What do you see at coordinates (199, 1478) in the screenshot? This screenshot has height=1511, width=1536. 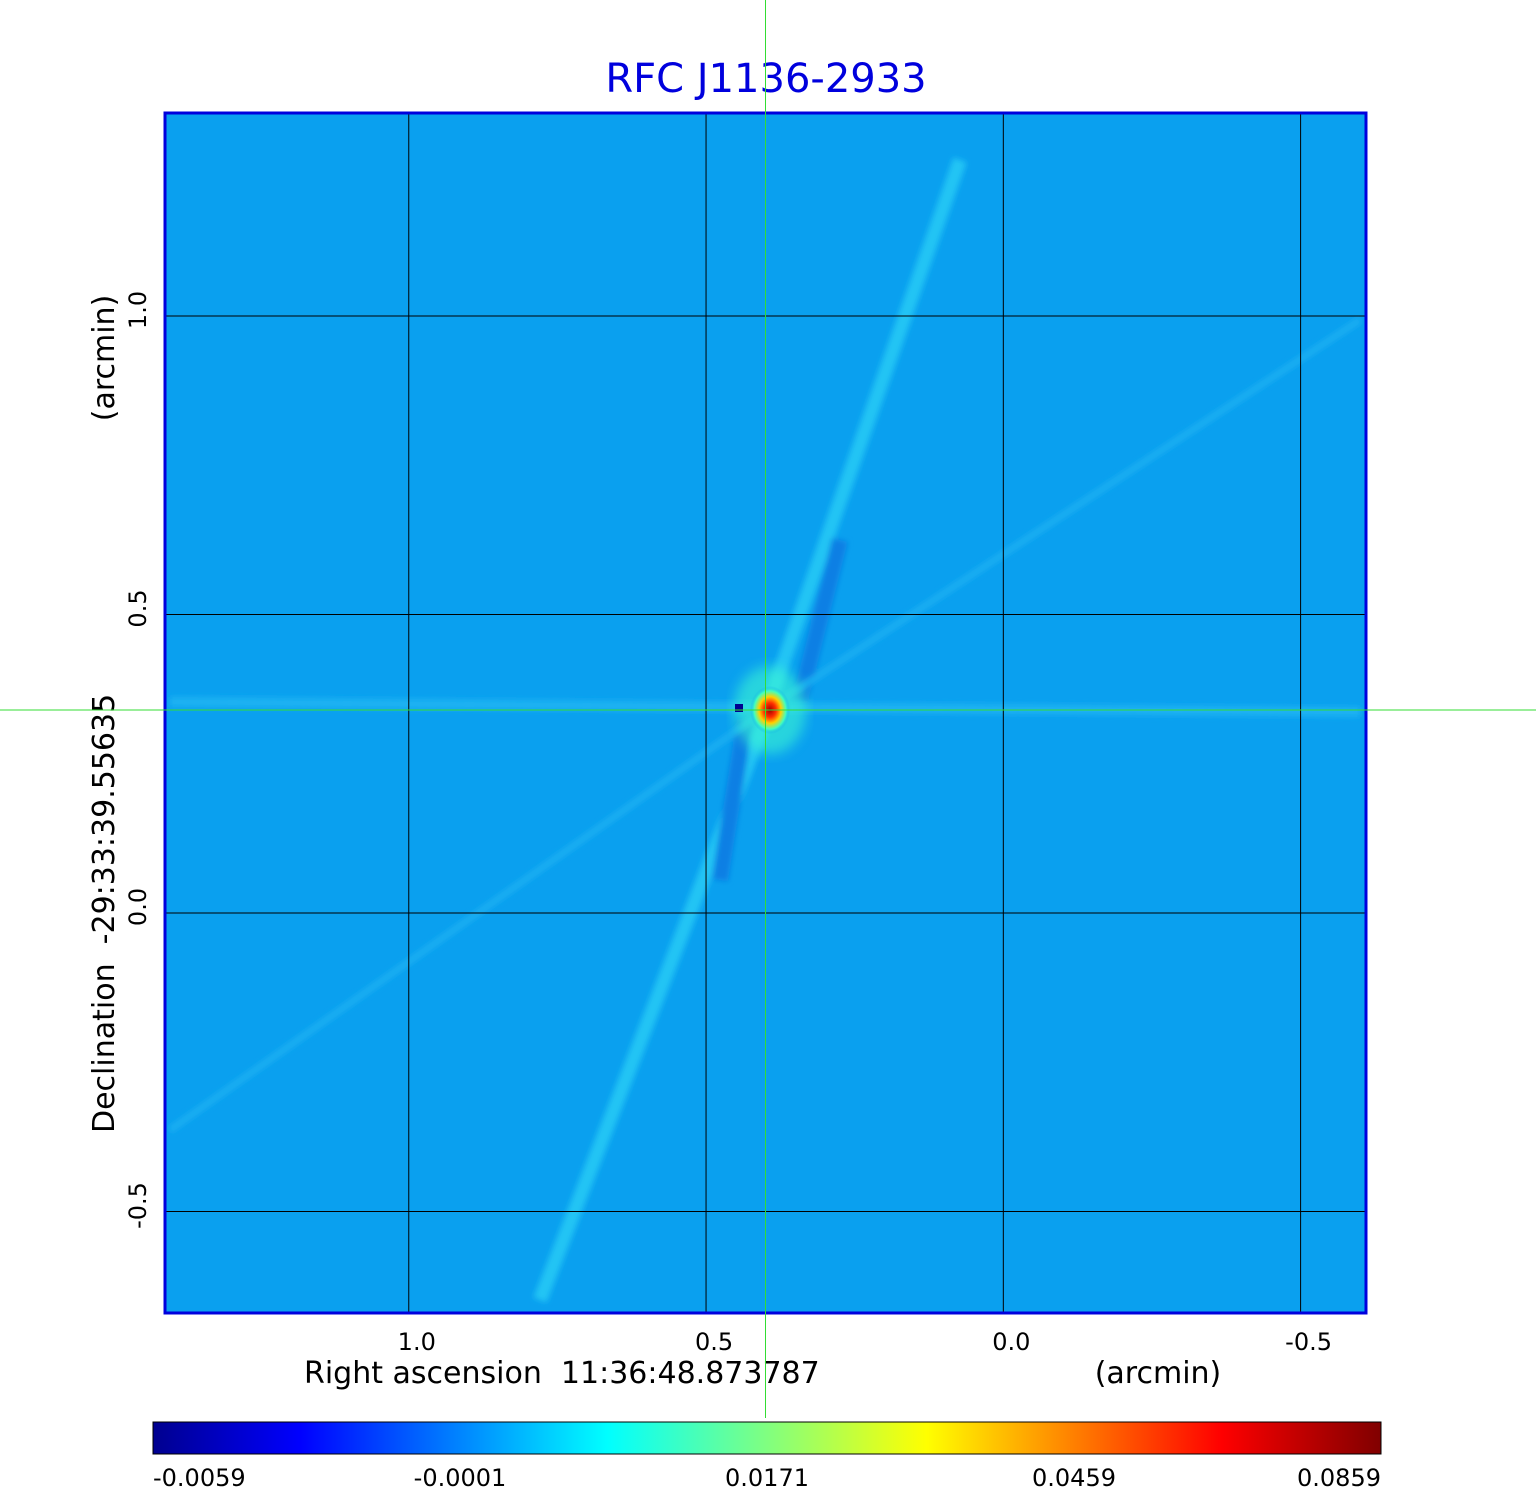 I see `colorbar-tick-label: -0.0059` at bounding box center [199, 1478].